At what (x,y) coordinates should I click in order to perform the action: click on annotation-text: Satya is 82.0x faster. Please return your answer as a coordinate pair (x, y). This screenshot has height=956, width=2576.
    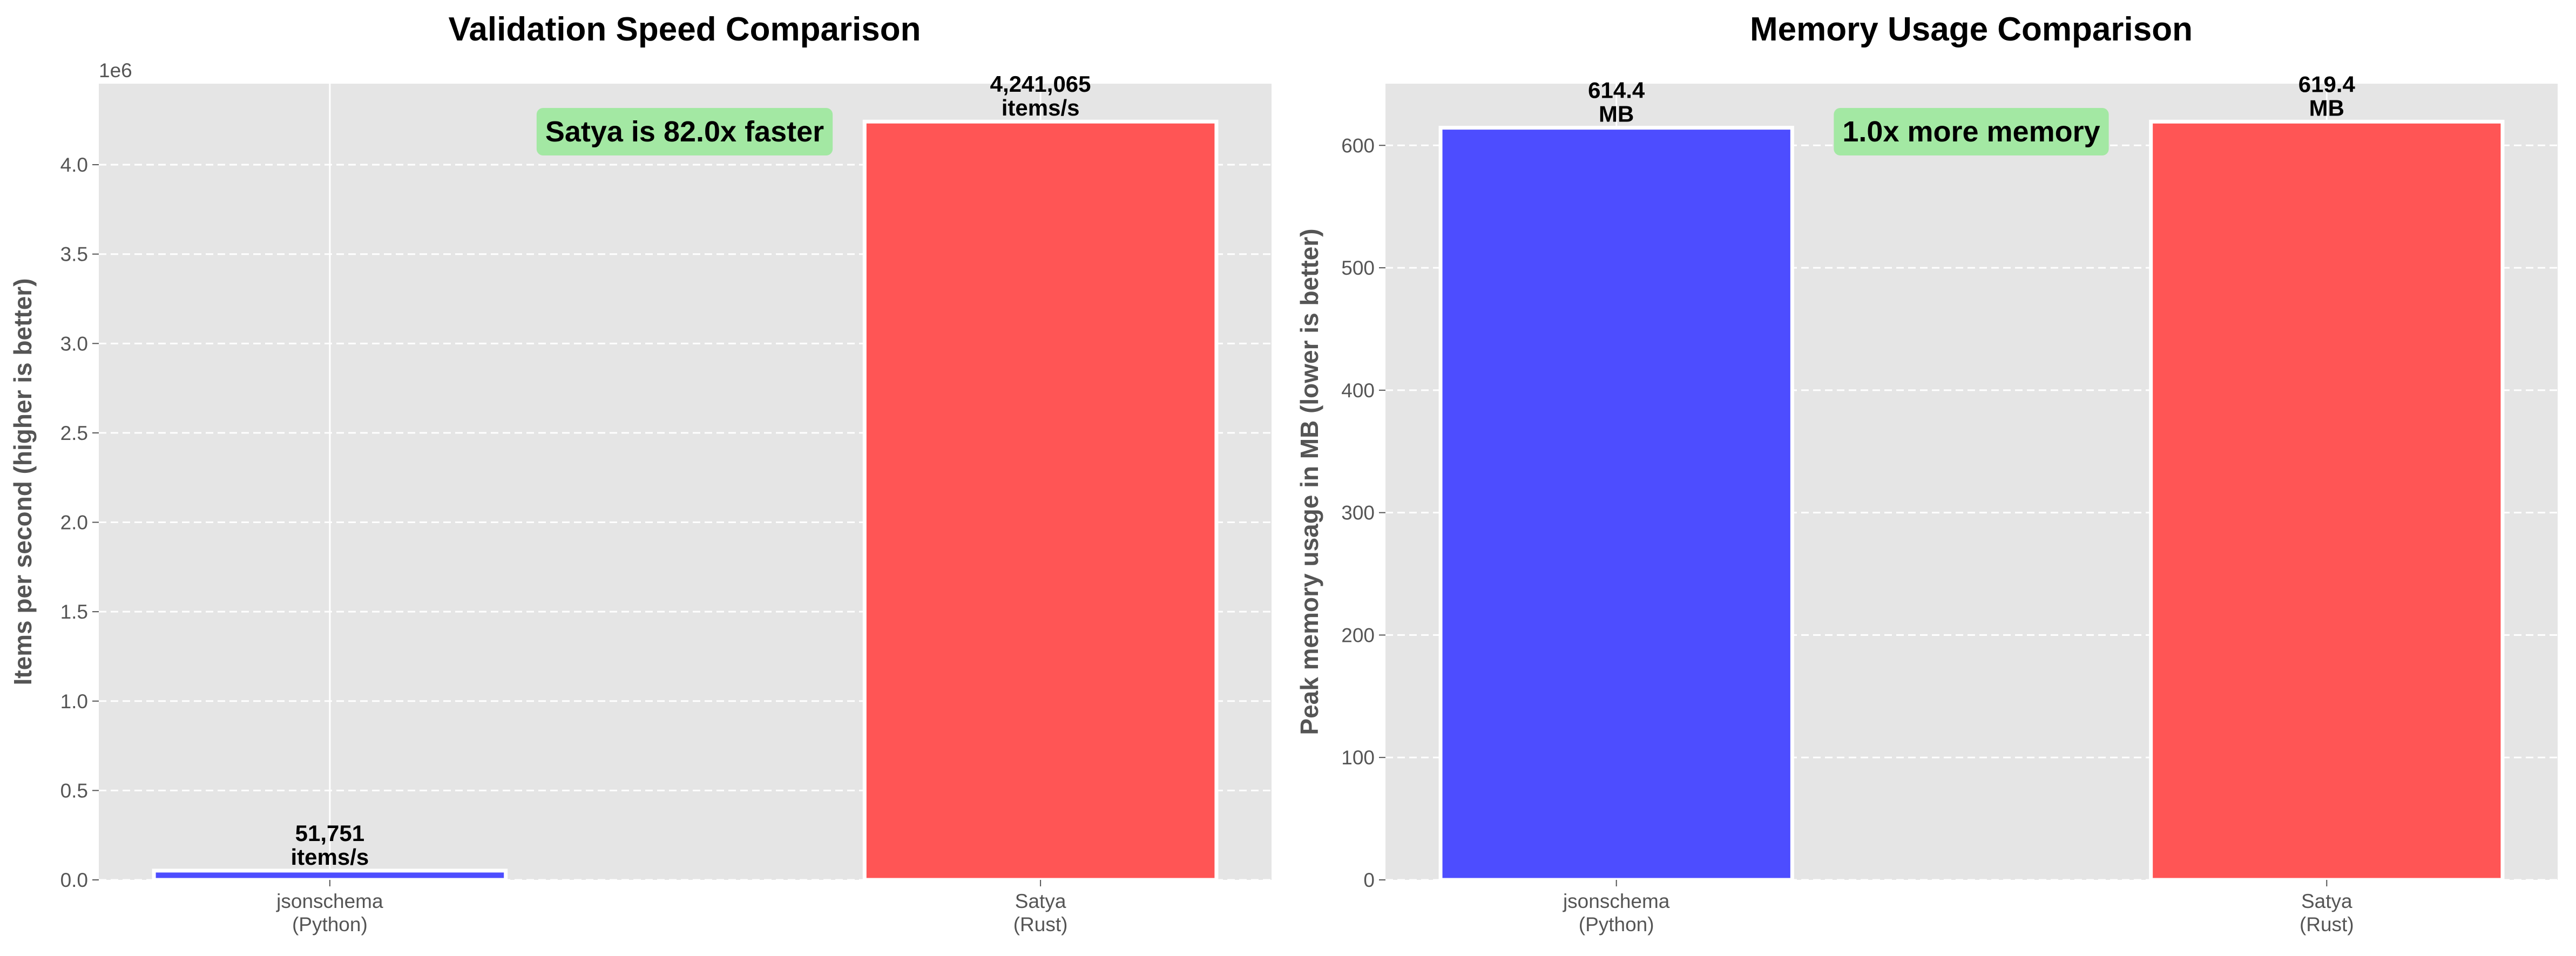
    Looking at the image, I should click on (684, 132).